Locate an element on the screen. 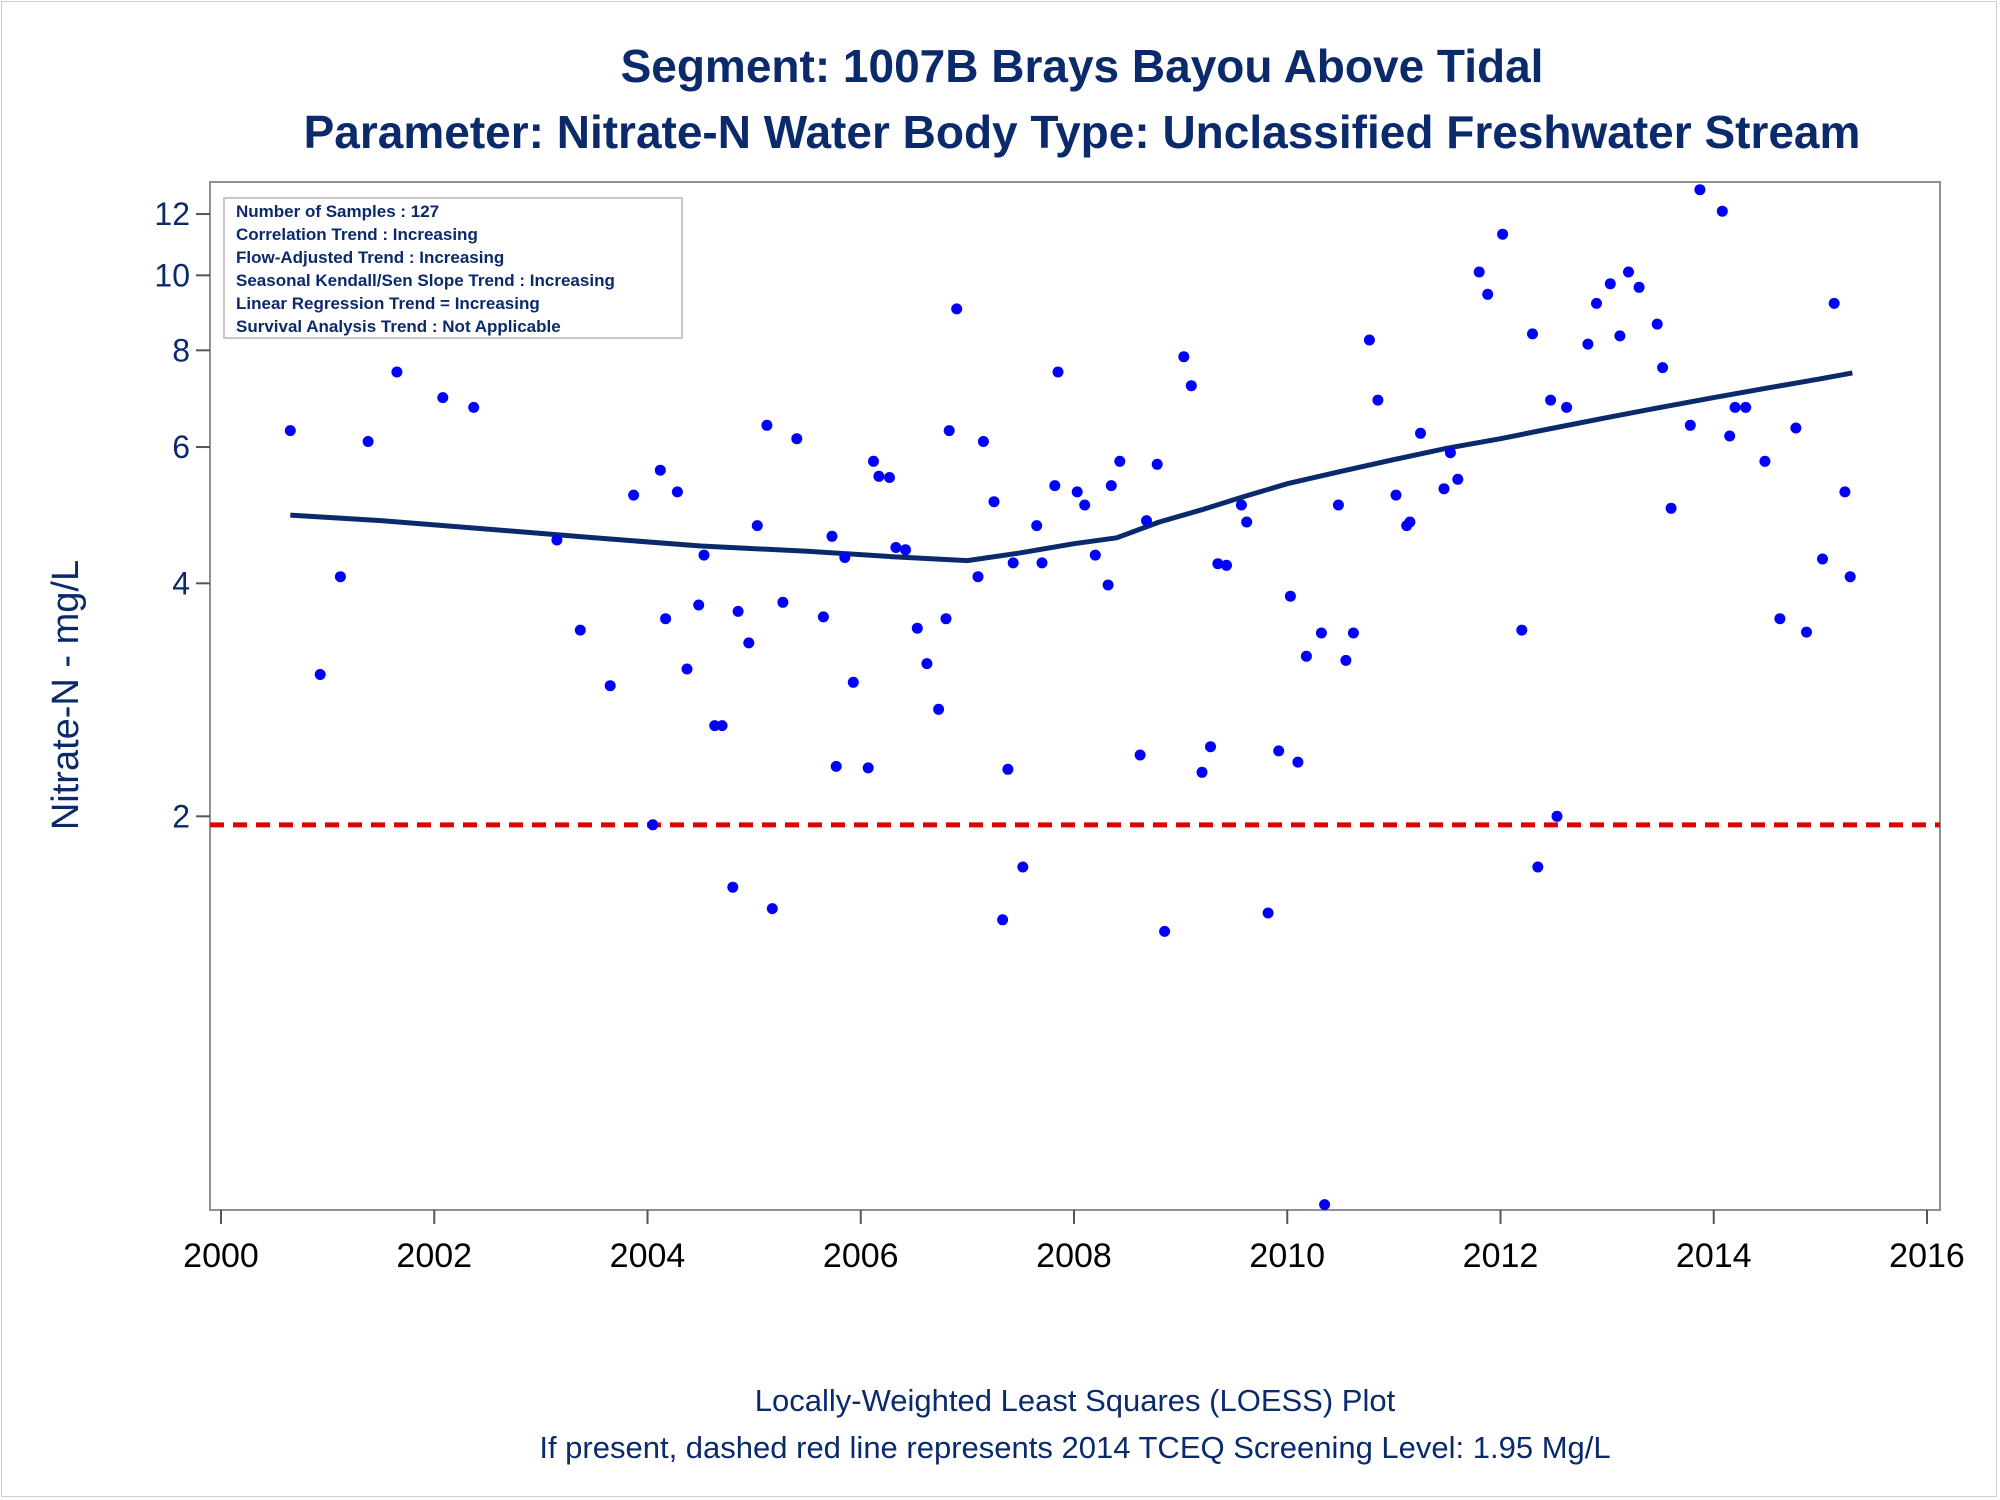  stats-line-samples: Number of Samples : 127 is located at coordinates (337, 211).